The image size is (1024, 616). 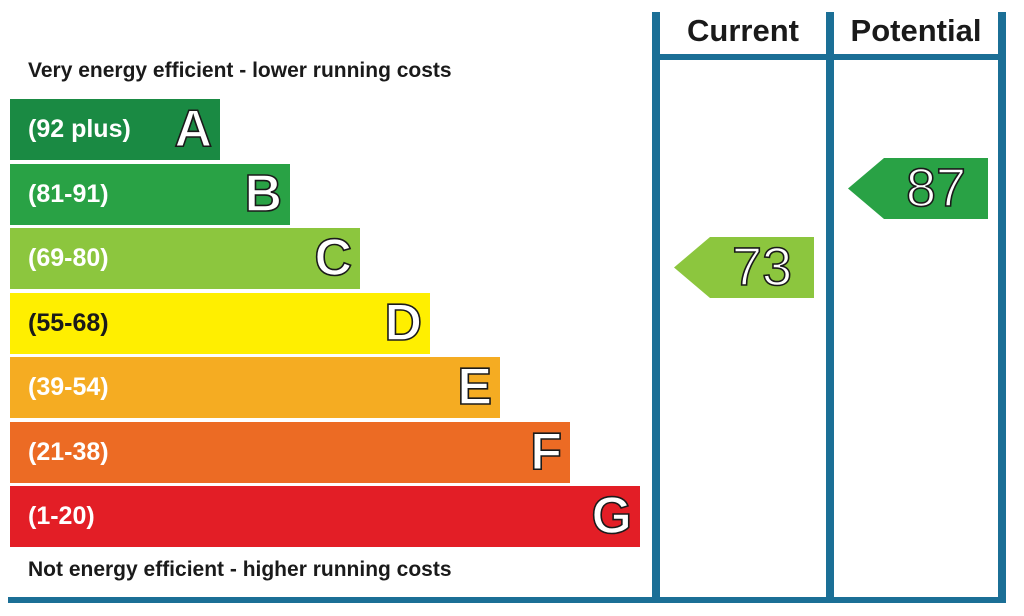 I want to click on current-rating-value: 73, so click(x=762, y=267).